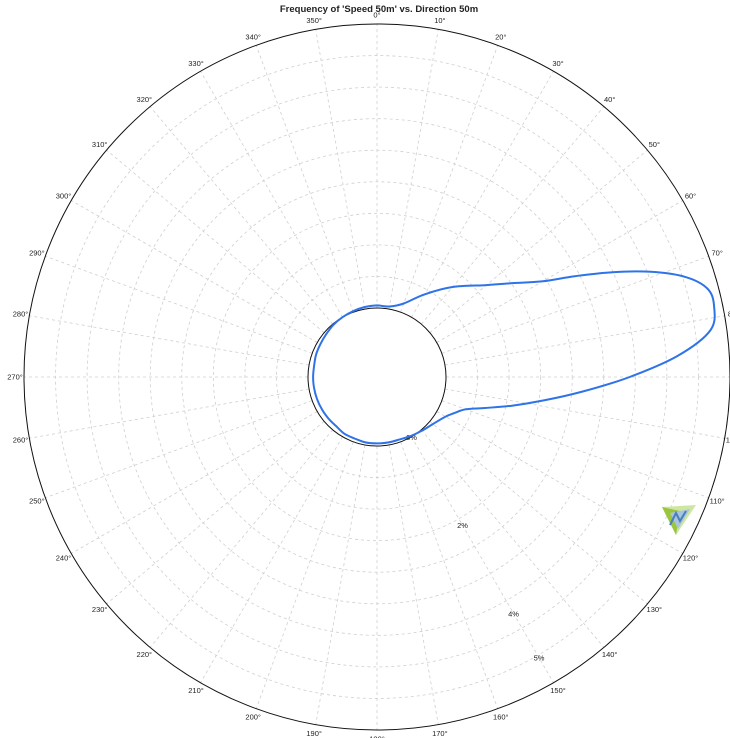 Image resolution: width=730 pixels, height=738 pixels. I want to click on direction-label: 310°, so click(100, 144).